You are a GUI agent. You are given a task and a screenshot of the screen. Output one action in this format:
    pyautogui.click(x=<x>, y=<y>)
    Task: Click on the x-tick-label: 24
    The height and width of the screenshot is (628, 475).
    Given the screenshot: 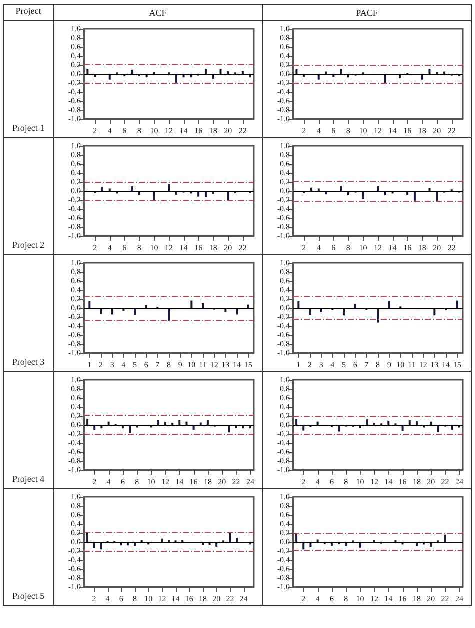 What is the action you would take?
    pyautogui.click(x=459, y=482)
    